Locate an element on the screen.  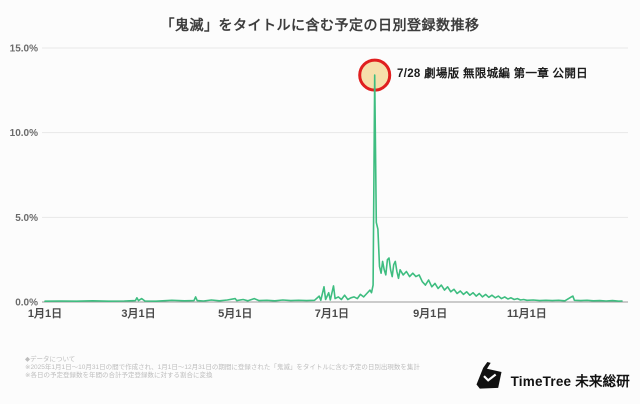
timetree-logo-text: TimeTree 未来総研 is located at coordinates (570, 381).